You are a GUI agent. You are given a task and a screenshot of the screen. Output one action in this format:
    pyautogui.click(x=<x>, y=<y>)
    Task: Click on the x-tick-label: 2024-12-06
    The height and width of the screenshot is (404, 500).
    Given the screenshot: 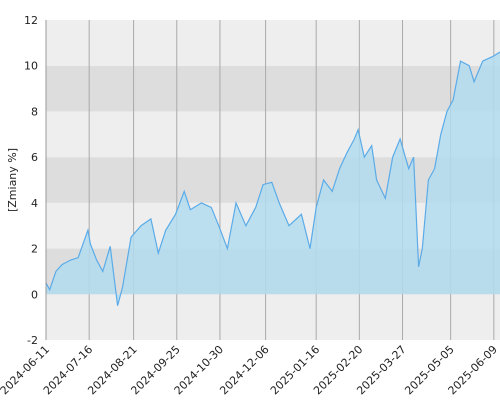 What is the action you would take?
    pyautogui.click(x=244, y=370)
    